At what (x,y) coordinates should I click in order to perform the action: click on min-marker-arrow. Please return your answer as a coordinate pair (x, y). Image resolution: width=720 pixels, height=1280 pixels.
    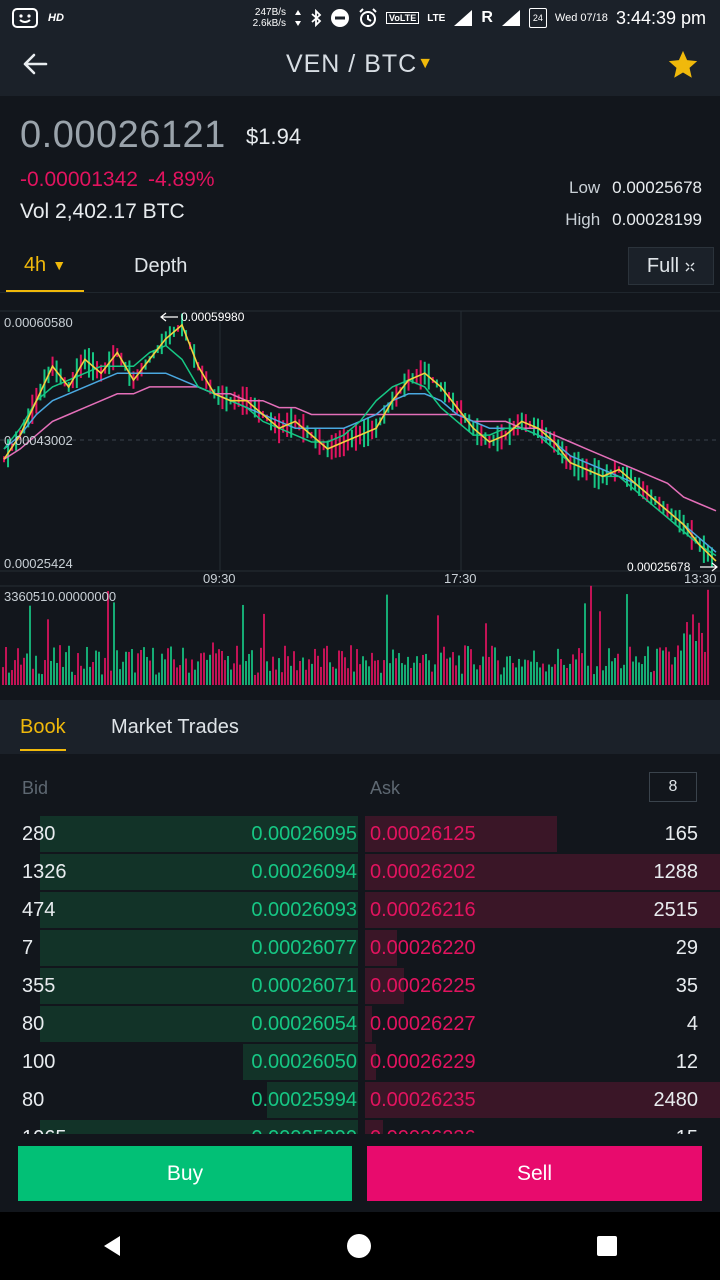
    Looking at the image, I should click on (709, 567).